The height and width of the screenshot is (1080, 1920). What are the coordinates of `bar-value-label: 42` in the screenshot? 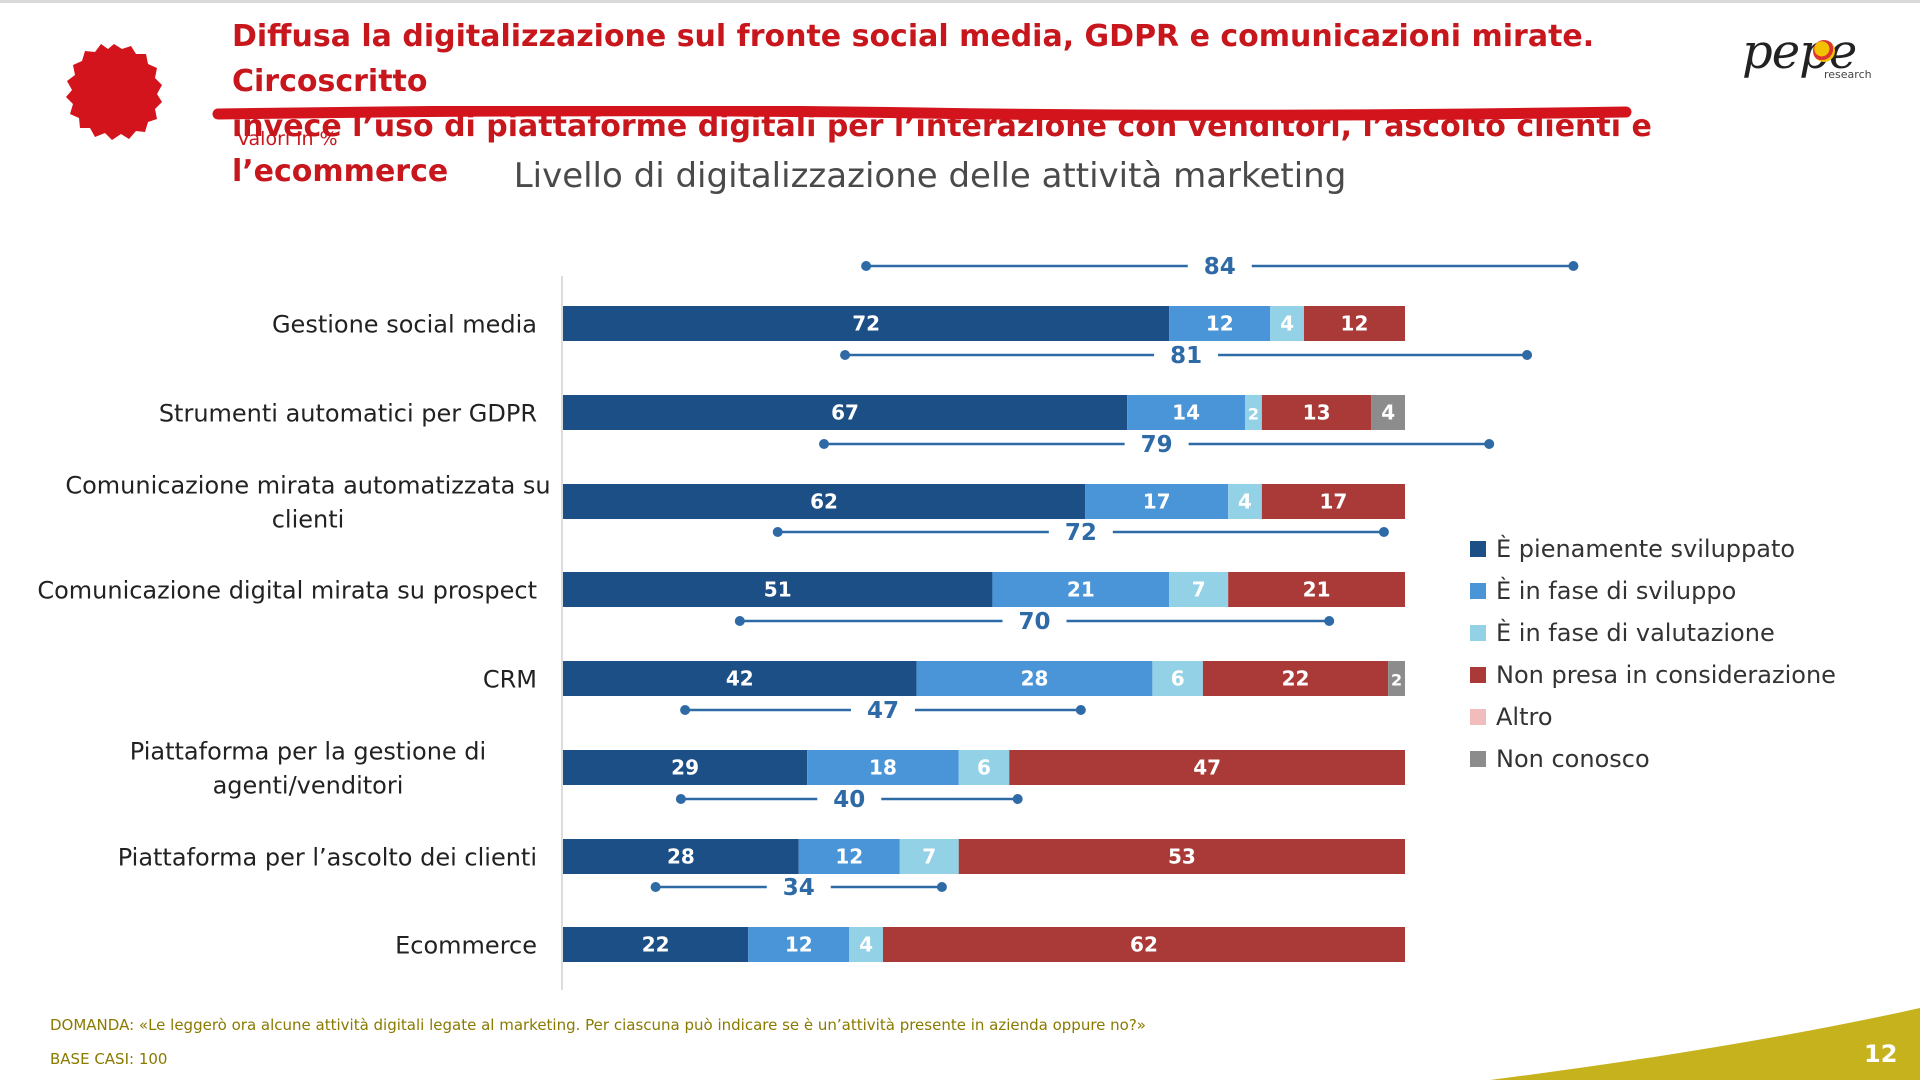 It's located at (740, 679).